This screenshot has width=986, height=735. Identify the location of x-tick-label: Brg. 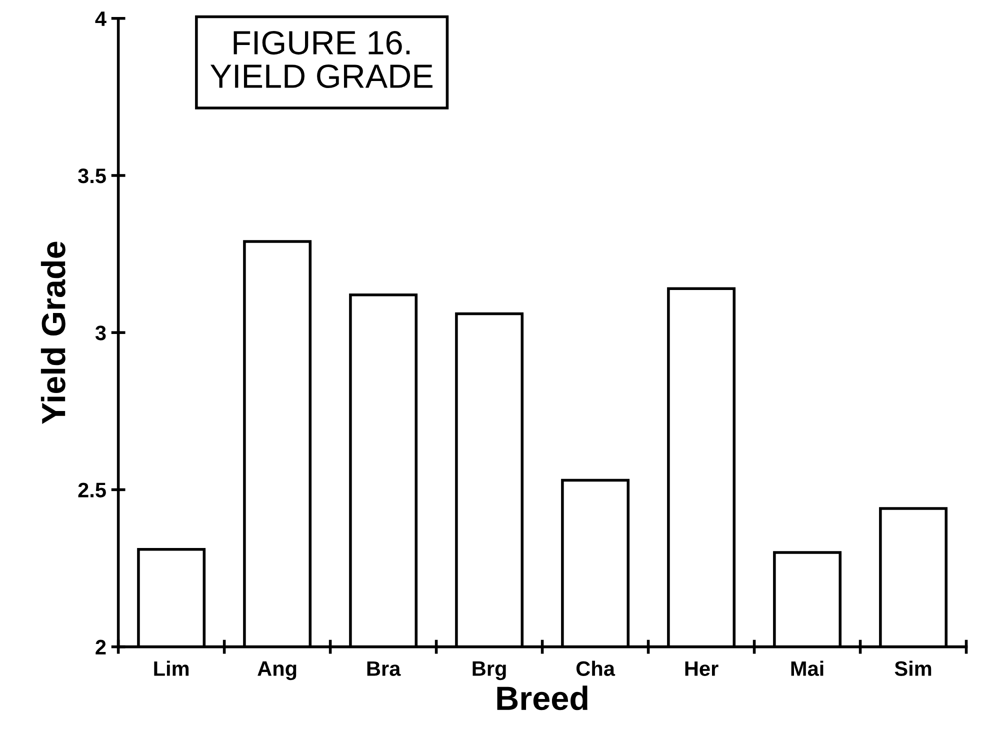
(489, 670).